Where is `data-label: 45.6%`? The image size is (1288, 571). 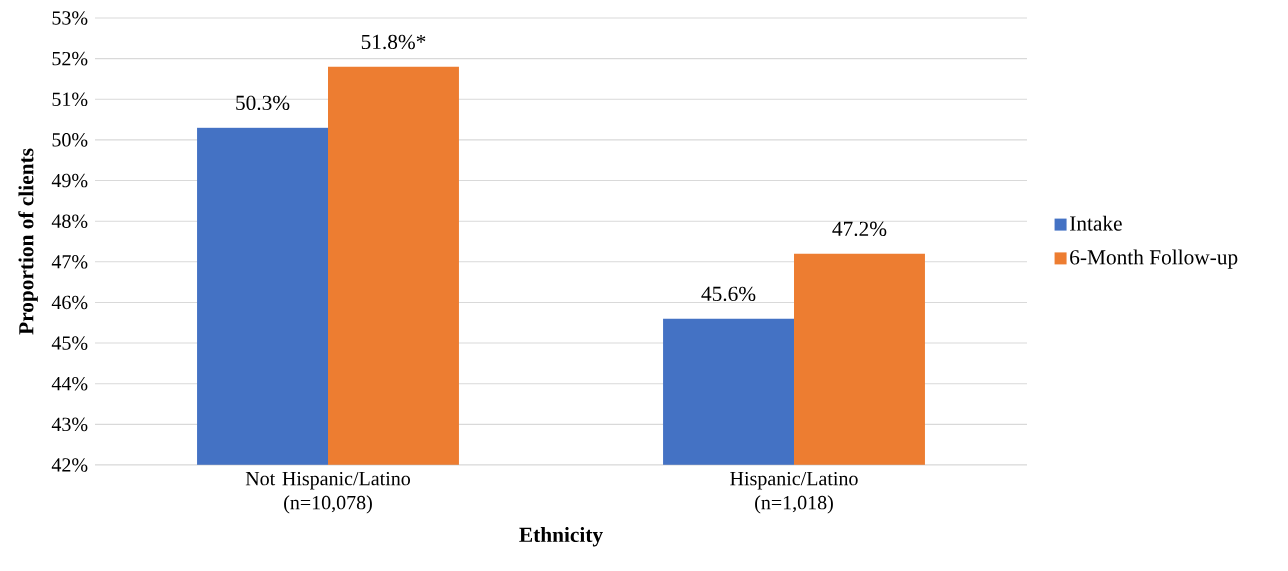 data-label: 45.6% is located at coordinates (728, 294).